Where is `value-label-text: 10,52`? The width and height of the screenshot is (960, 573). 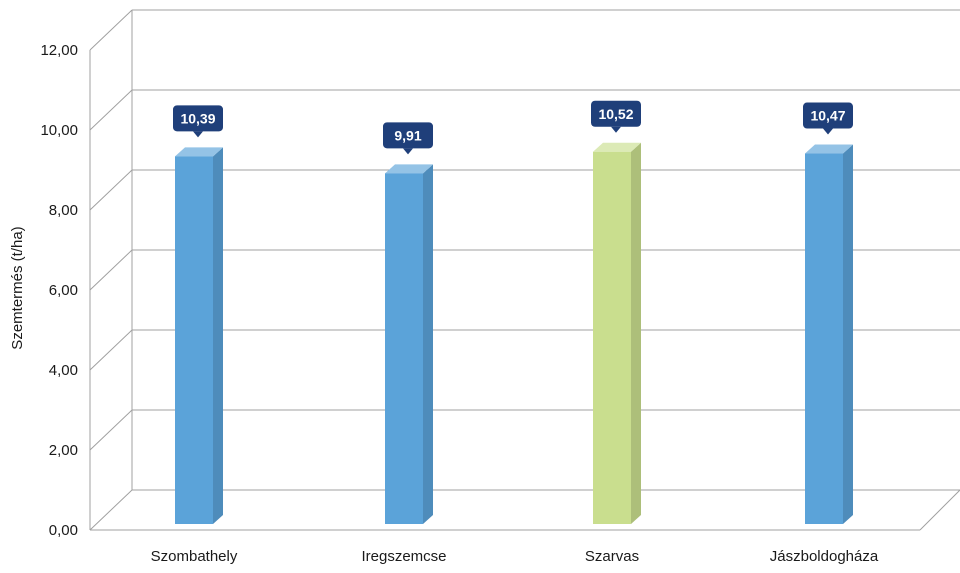 value-label-text: 10,52 is located at coordinates (615, 114).